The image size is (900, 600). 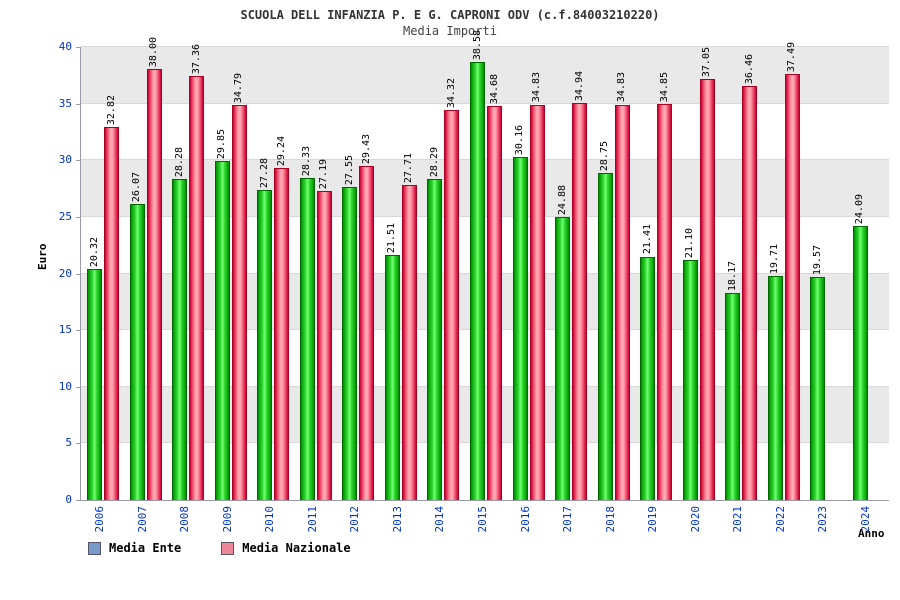 What do you see at coordinates (65, 160) in the screenshot?
I see `y-tick-label: 30` at bounding box center [65, 160].